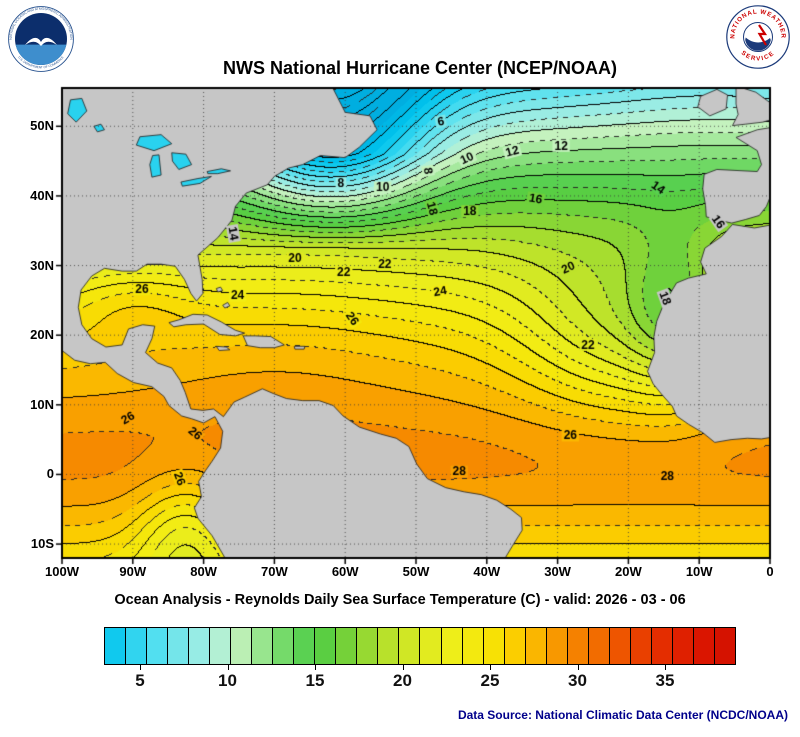 The height and width of the screenshot is (737, 800). Describe the element at coordinates (490, 680) in the screenshot. I see `colorbar-tick-label: 25` at that location.